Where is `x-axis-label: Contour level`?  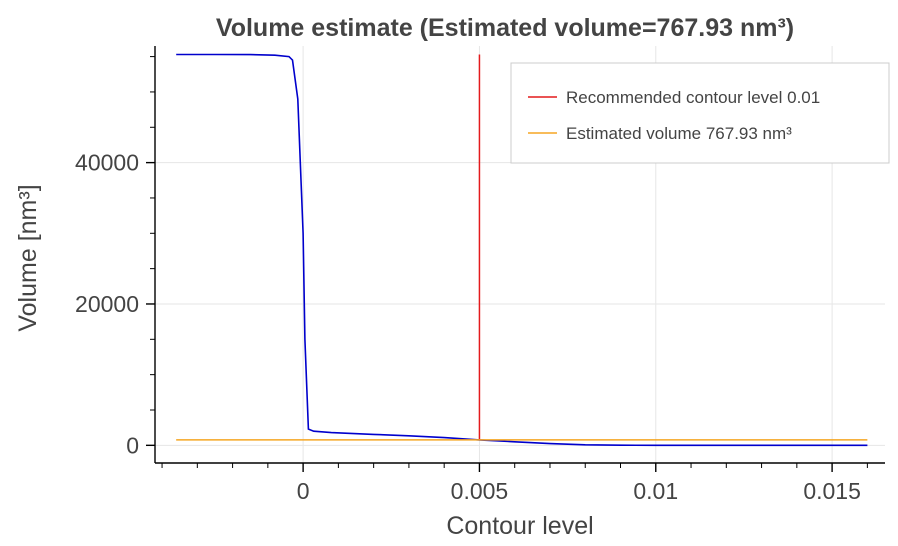 x-axis-label: Contour level is located at coordinates (519, 526).